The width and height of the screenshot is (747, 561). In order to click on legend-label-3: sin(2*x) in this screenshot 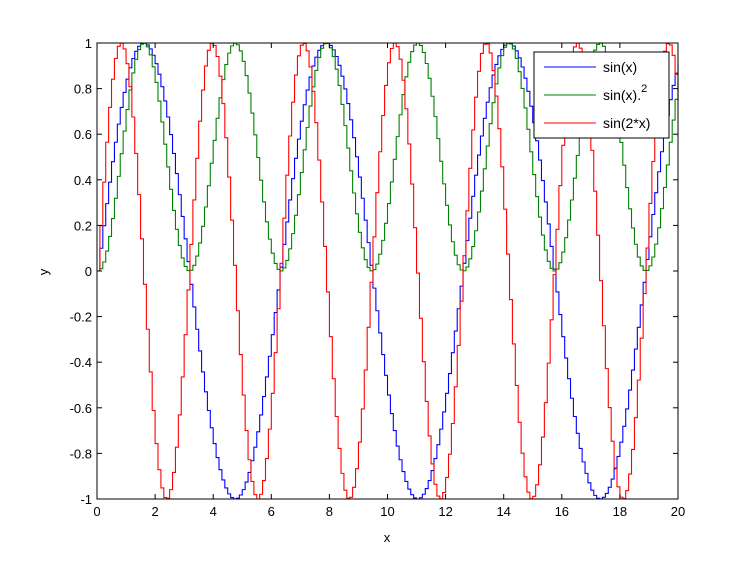, I will do `click(626, 123)`.